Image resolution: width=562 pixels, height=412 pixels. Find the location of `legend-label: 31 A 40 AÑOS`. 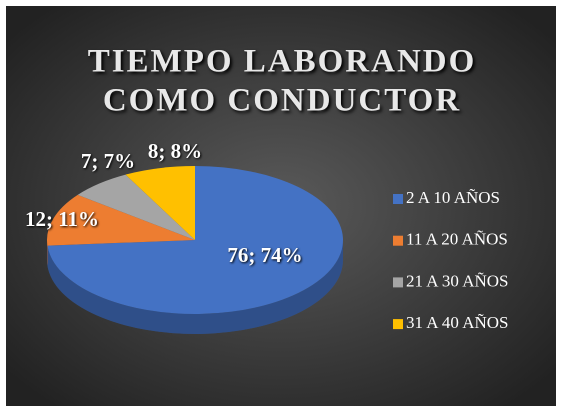

legend-label: 31 A 40 AÑOS is located at coordinates (457, 322).